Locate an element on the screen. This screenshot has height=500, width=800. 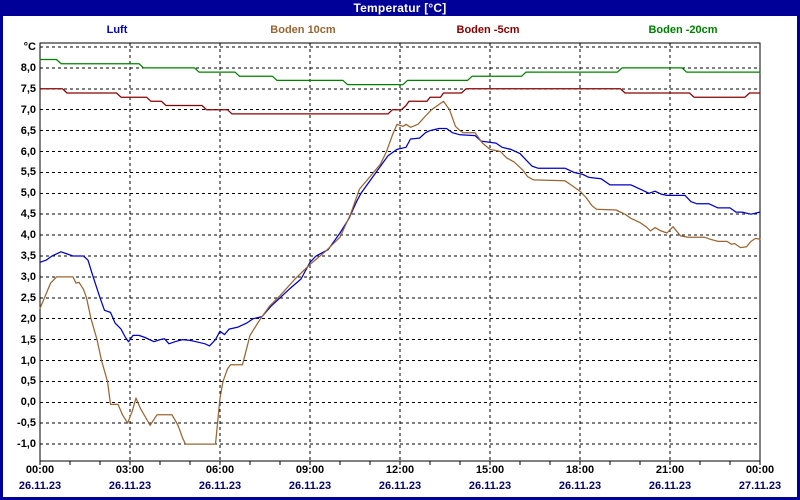
series-line-boden-5cm is located at coordinates (400, 101).